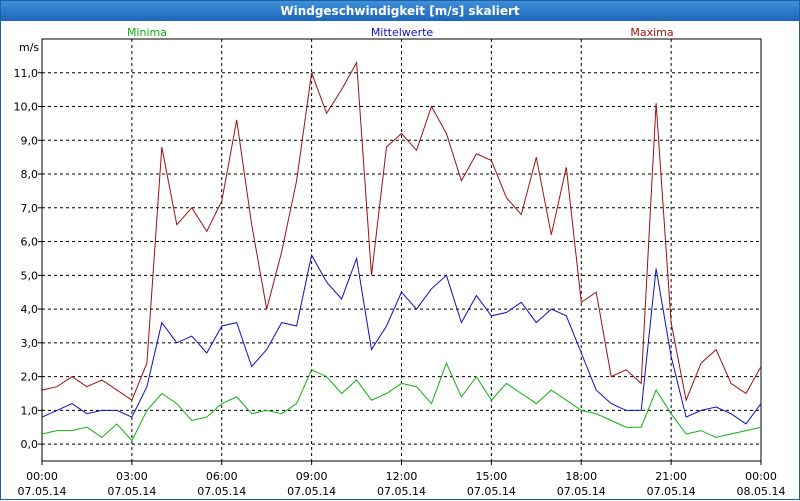  I want to click on y-tick-label: 11,0, so click(26, 73).